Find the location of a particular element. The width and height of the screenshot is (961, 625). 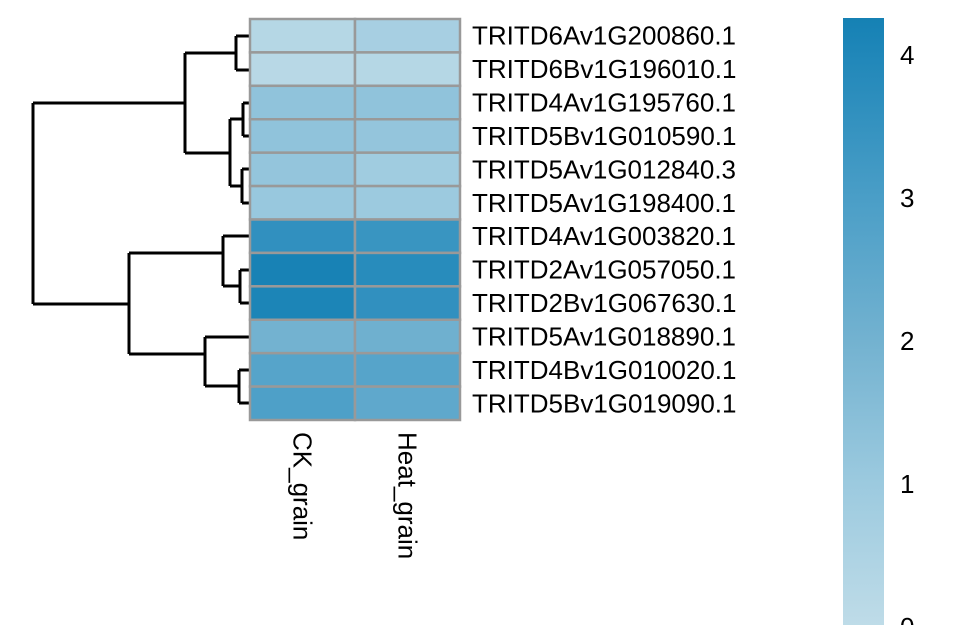

colorbar-tick-label: 0 is located at coordinates (907, 618).